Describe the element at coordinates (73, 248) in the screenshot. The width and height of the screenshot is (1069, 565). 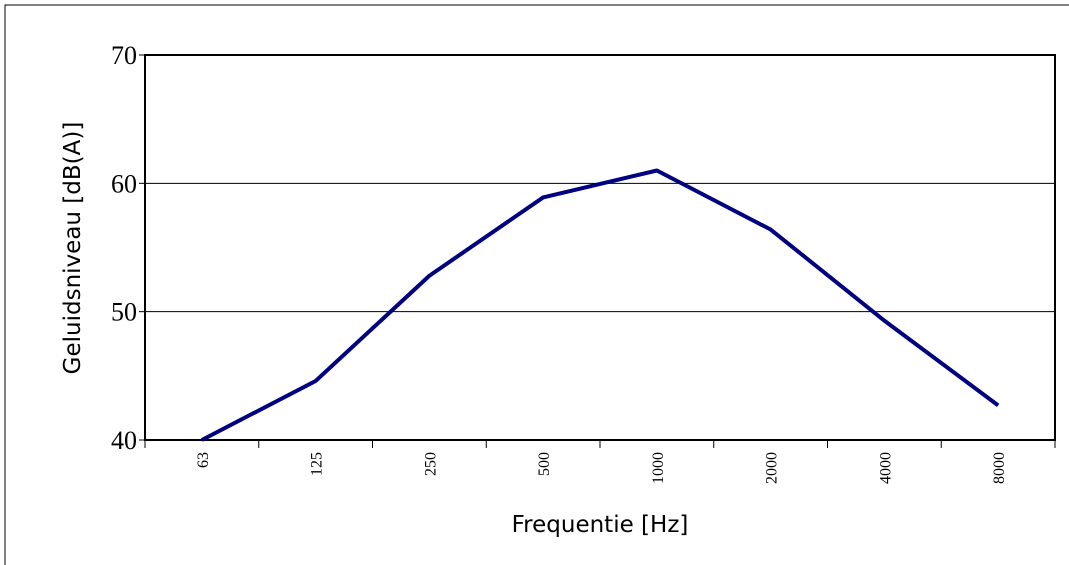
I see `y-axis-label: Geluidsniveau [dB(A)]` at that location.